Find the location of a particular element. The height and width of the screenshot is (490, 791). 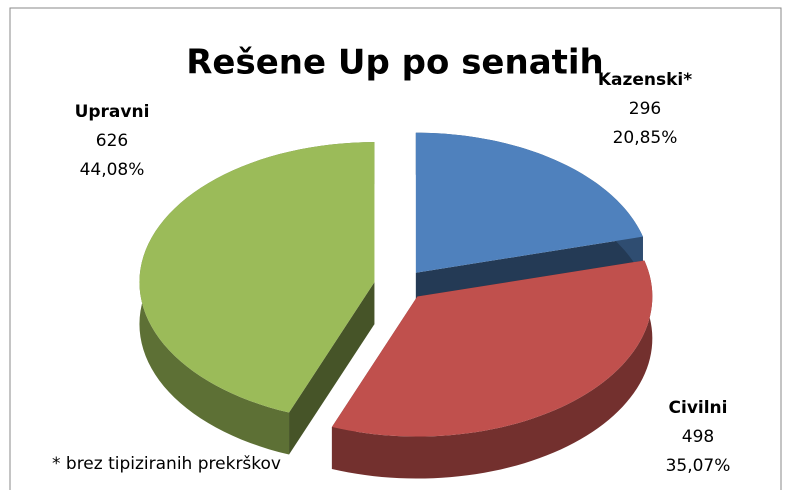

percentage-label: 20,85% is located at coordinates (645, 138).